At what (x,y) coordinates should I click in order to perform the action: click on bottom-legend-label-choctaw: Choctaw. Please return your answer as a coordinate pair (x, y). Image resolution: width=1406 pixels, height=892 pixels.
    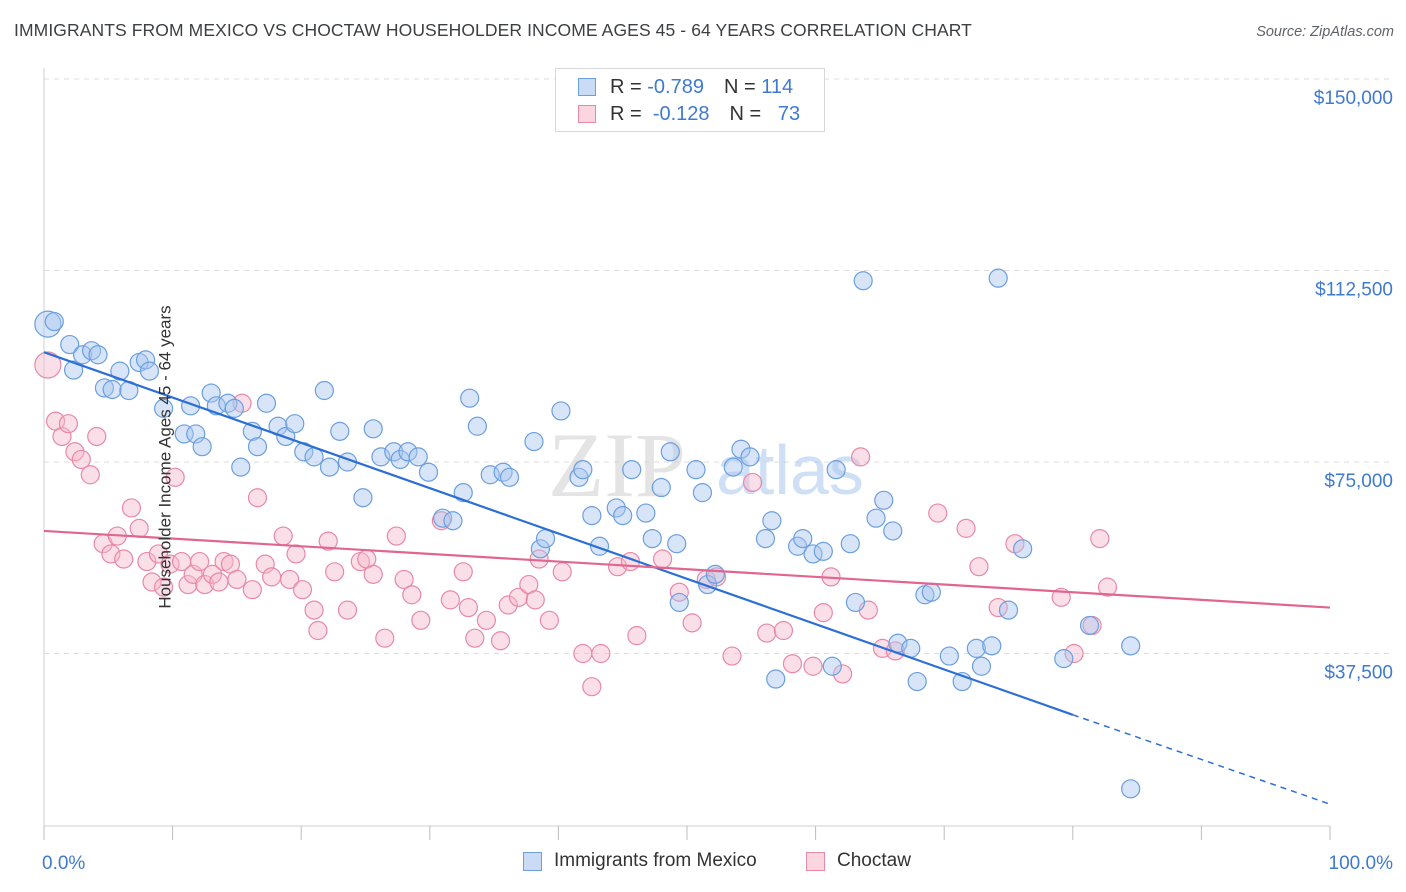
    Looking at the image, I should click on (874, 860).